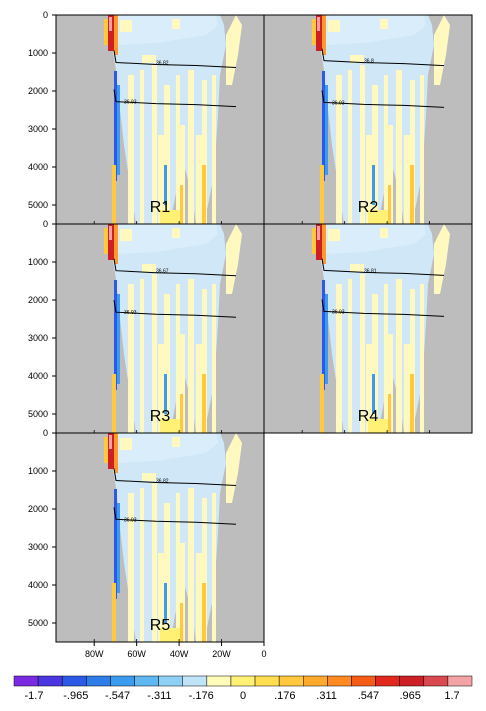 The height and width of the screenshot is (711, 486). What do you see at coordinates (164, 448) in the screenshot?
I see `upper-water` at bounding box center [164, 448].